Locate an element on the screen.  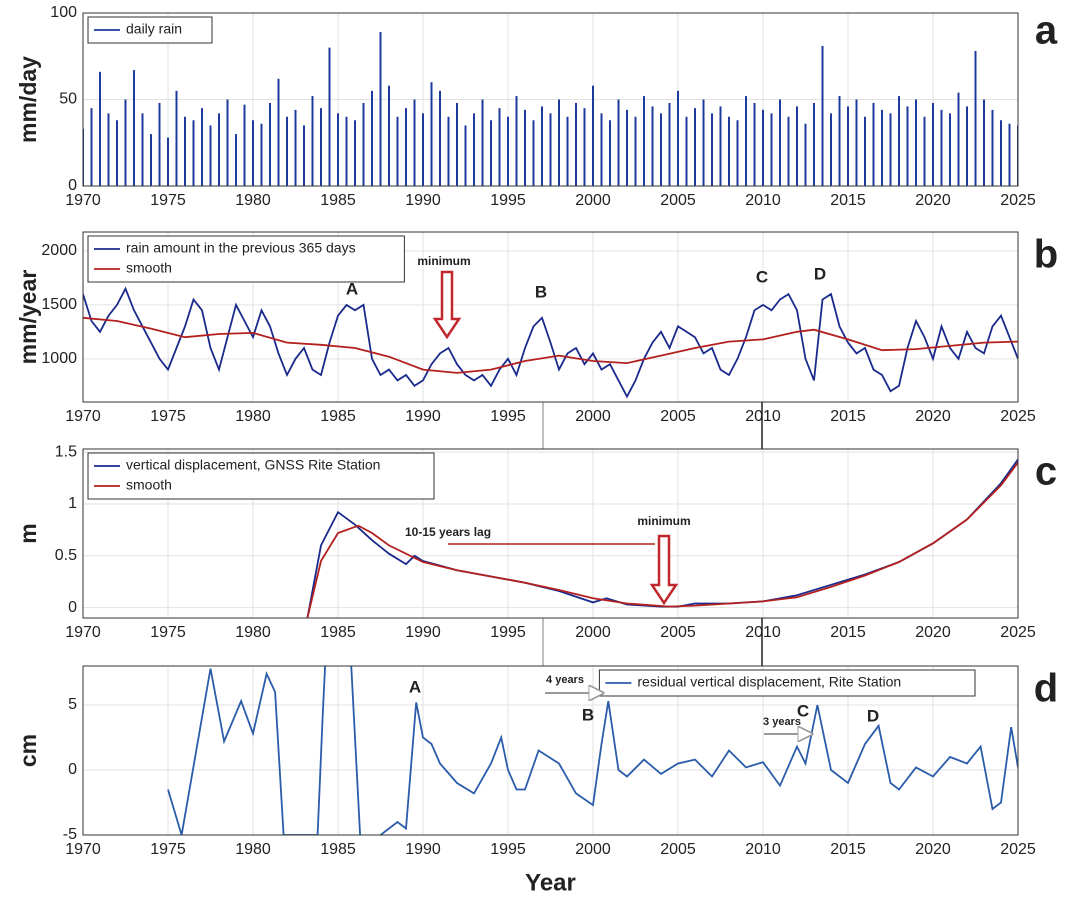
annotation: 10-15 years lag is located at coordinates (448, 532).